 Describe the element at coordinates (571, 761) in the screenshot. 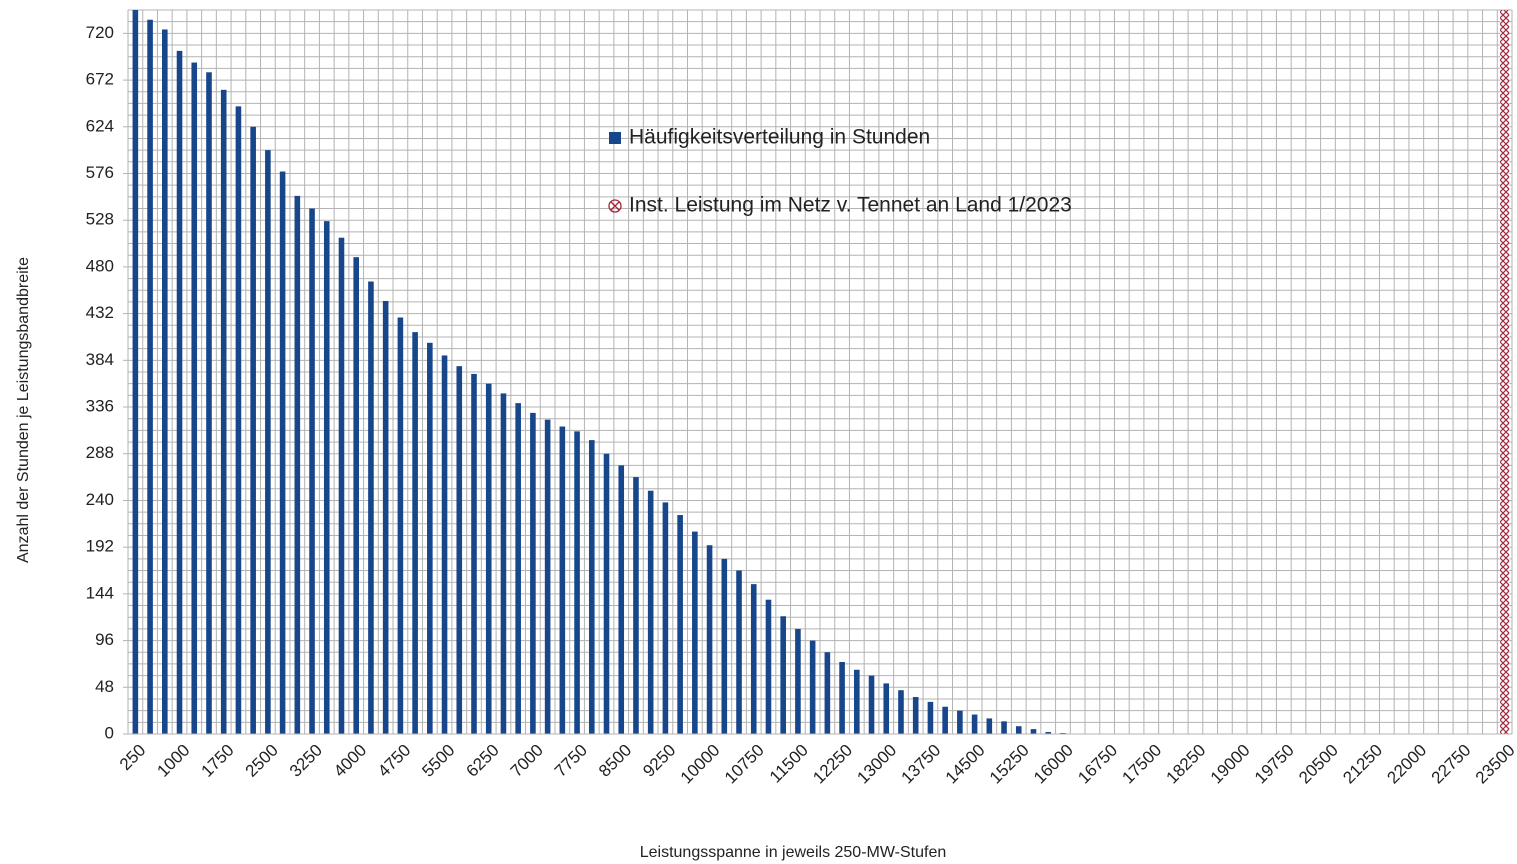

I see `x-tick-label: 7750` at that location.